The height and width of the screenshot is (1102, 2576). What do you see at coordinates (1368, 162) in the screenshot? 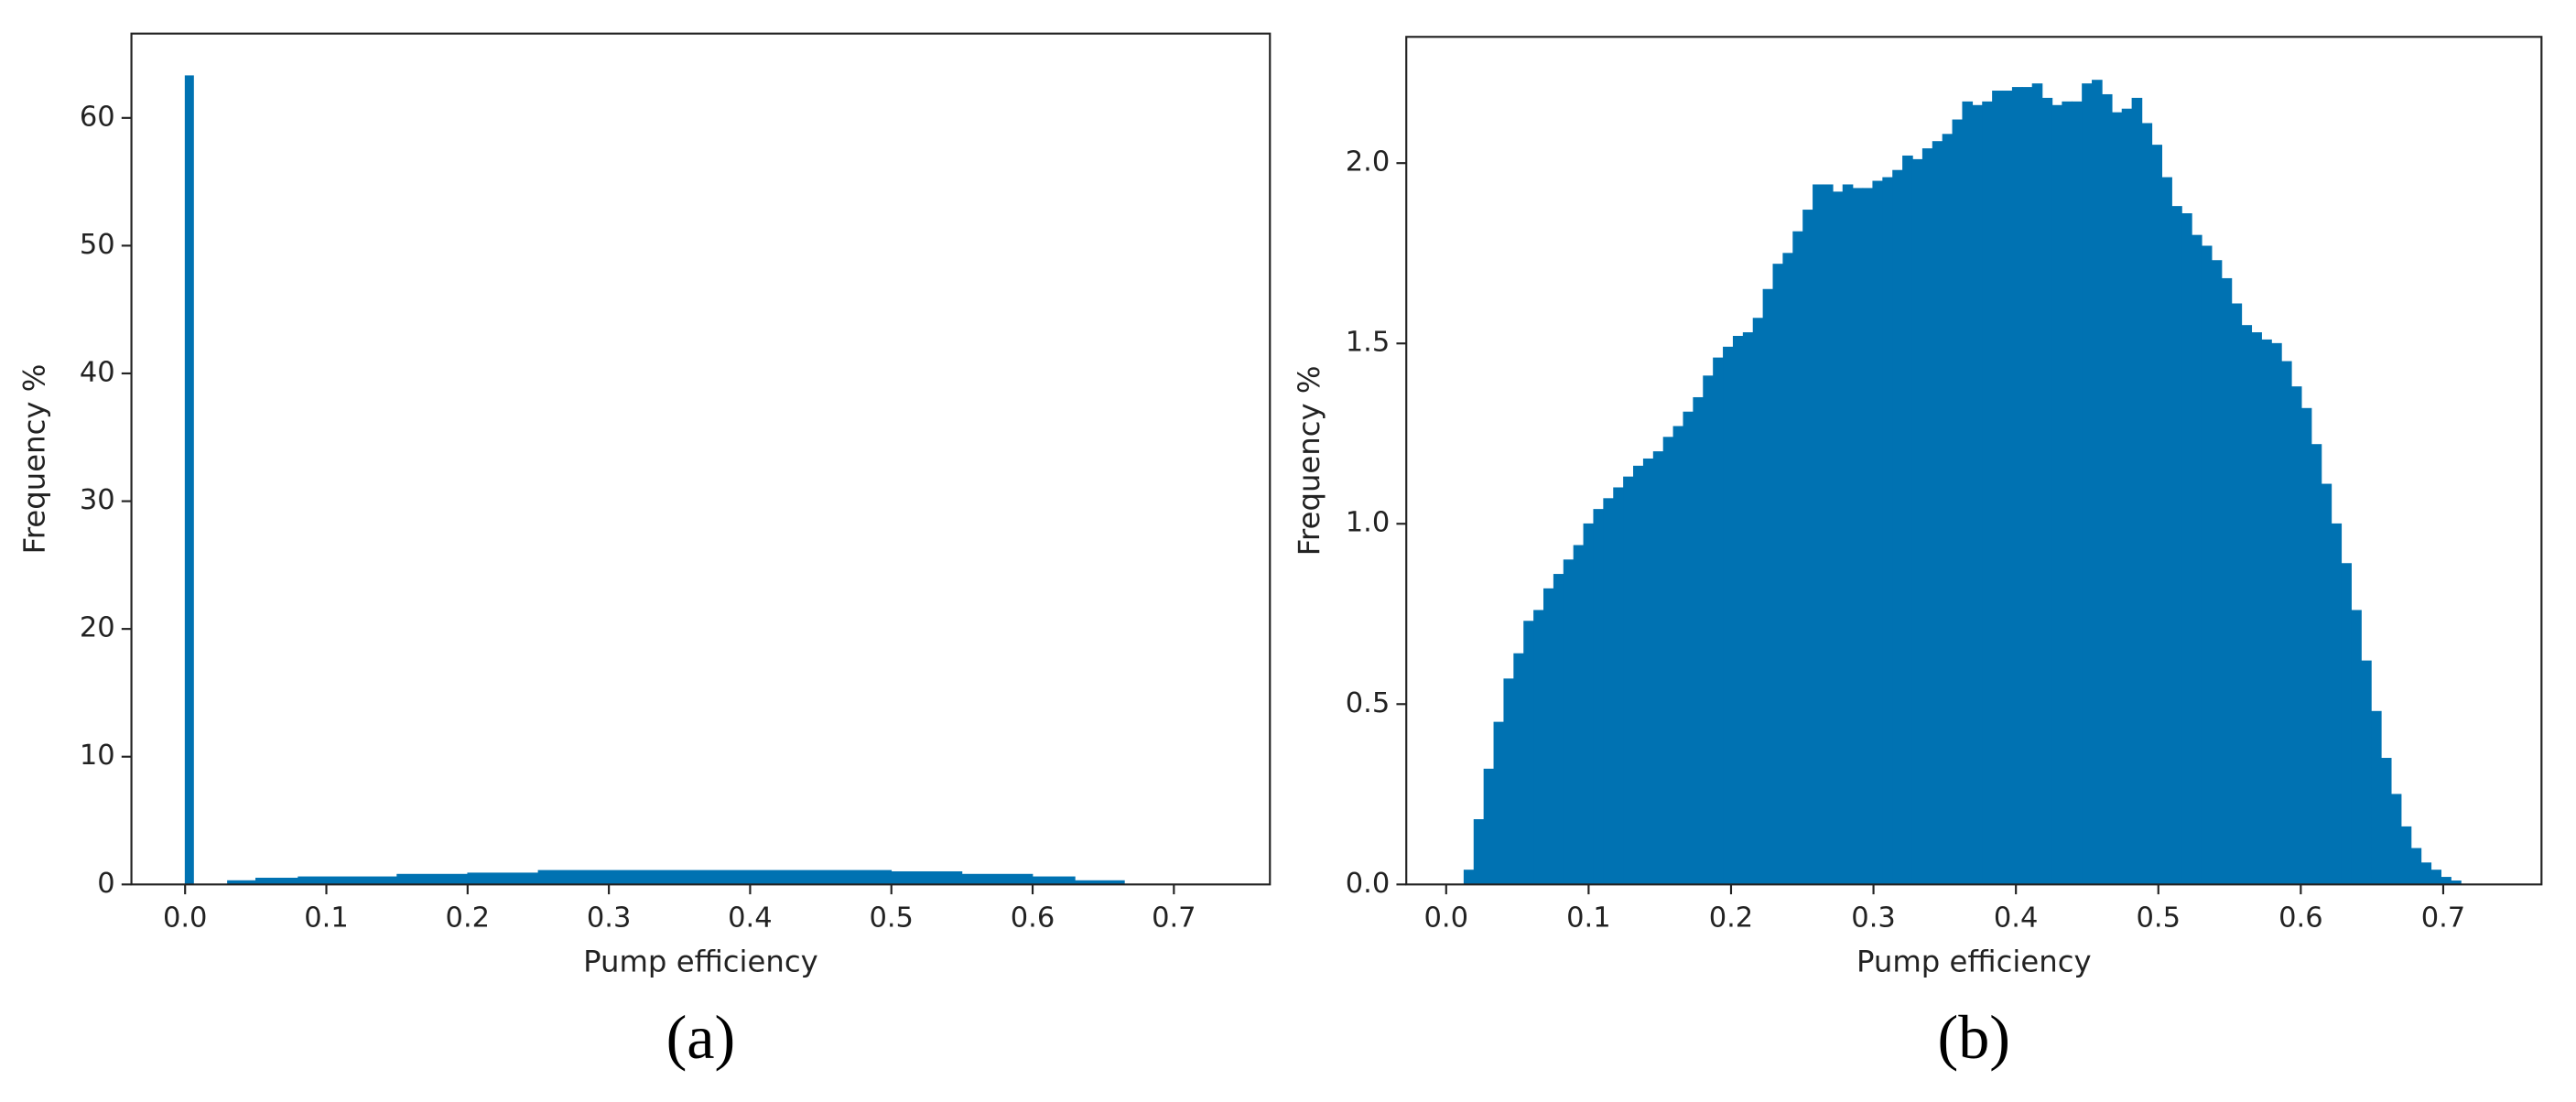
I see `y-tick-label: 2.0` at bounding box center [1368, 162].